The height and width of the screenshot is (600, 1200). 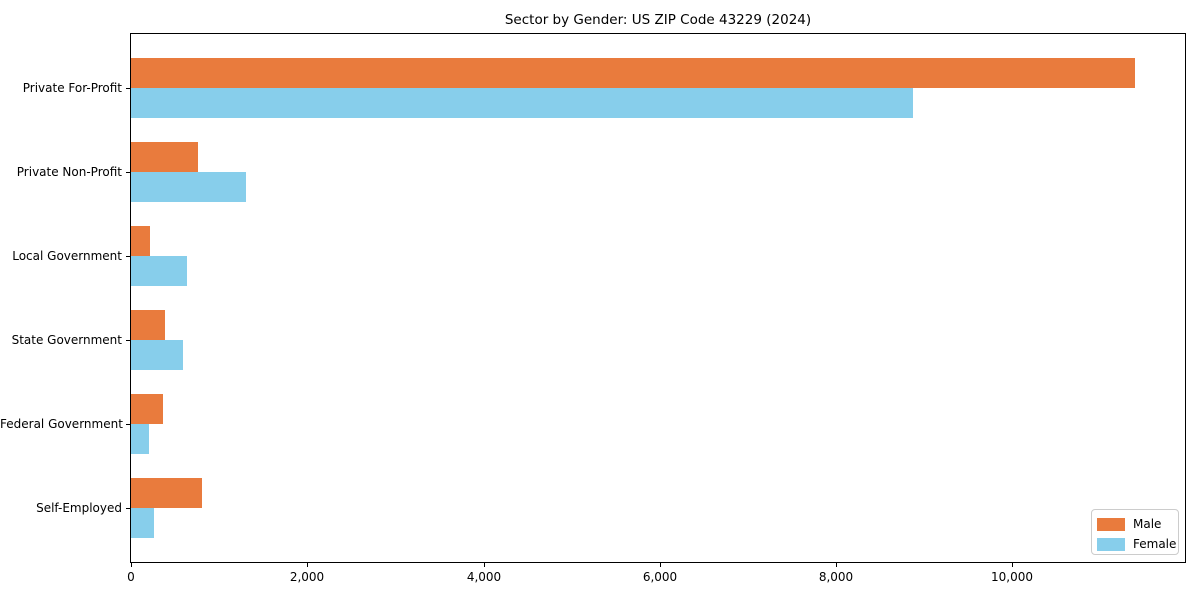 I want to click on y-tick-label-self-employed: Self-Employed, so click(x=79, y=508).